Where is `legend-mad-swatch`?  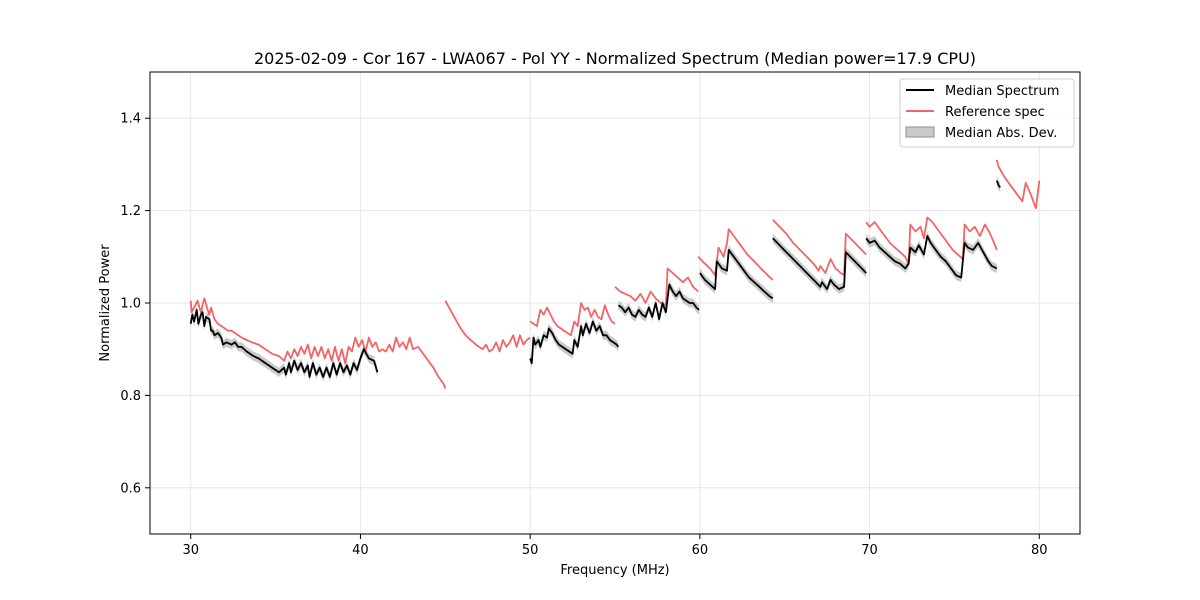
legend-mad-swatch is located at coordinates (920, 132).